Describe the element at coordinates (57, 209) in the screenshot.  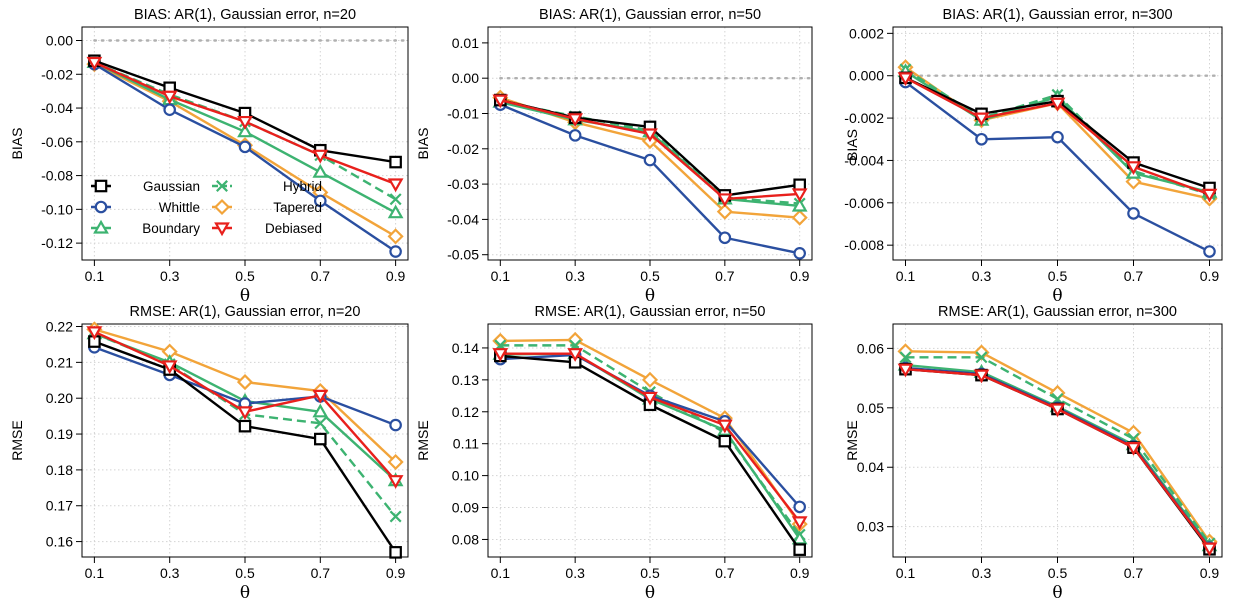
I see `y-tick-label: -0.10` at that location.